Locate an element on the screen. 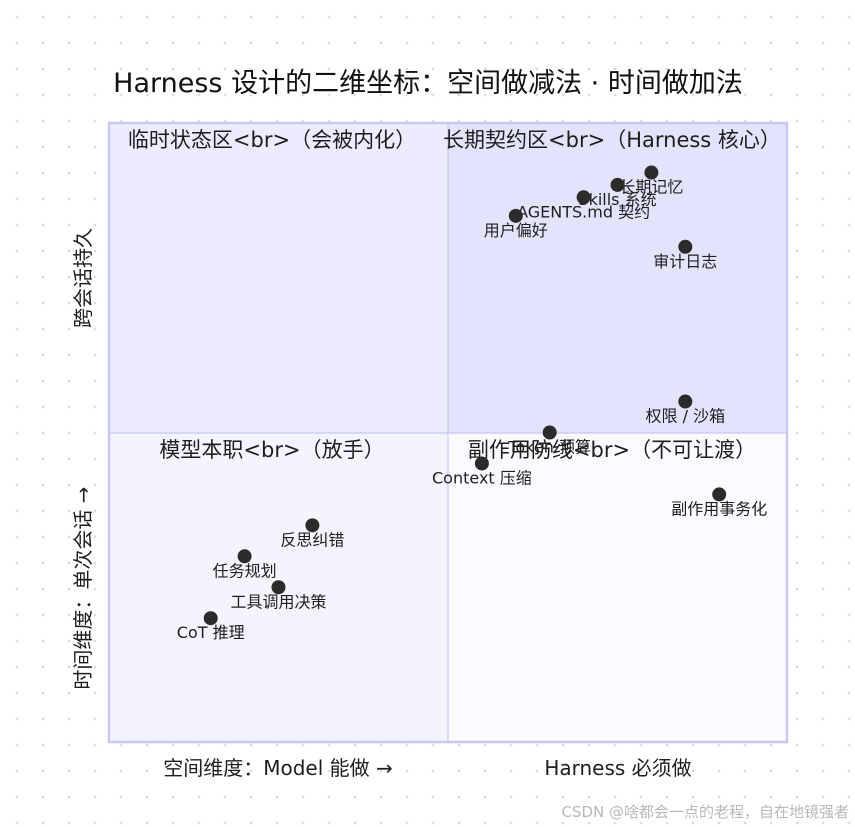  data-point: Token 预算 is located at coordinates (549, 441).